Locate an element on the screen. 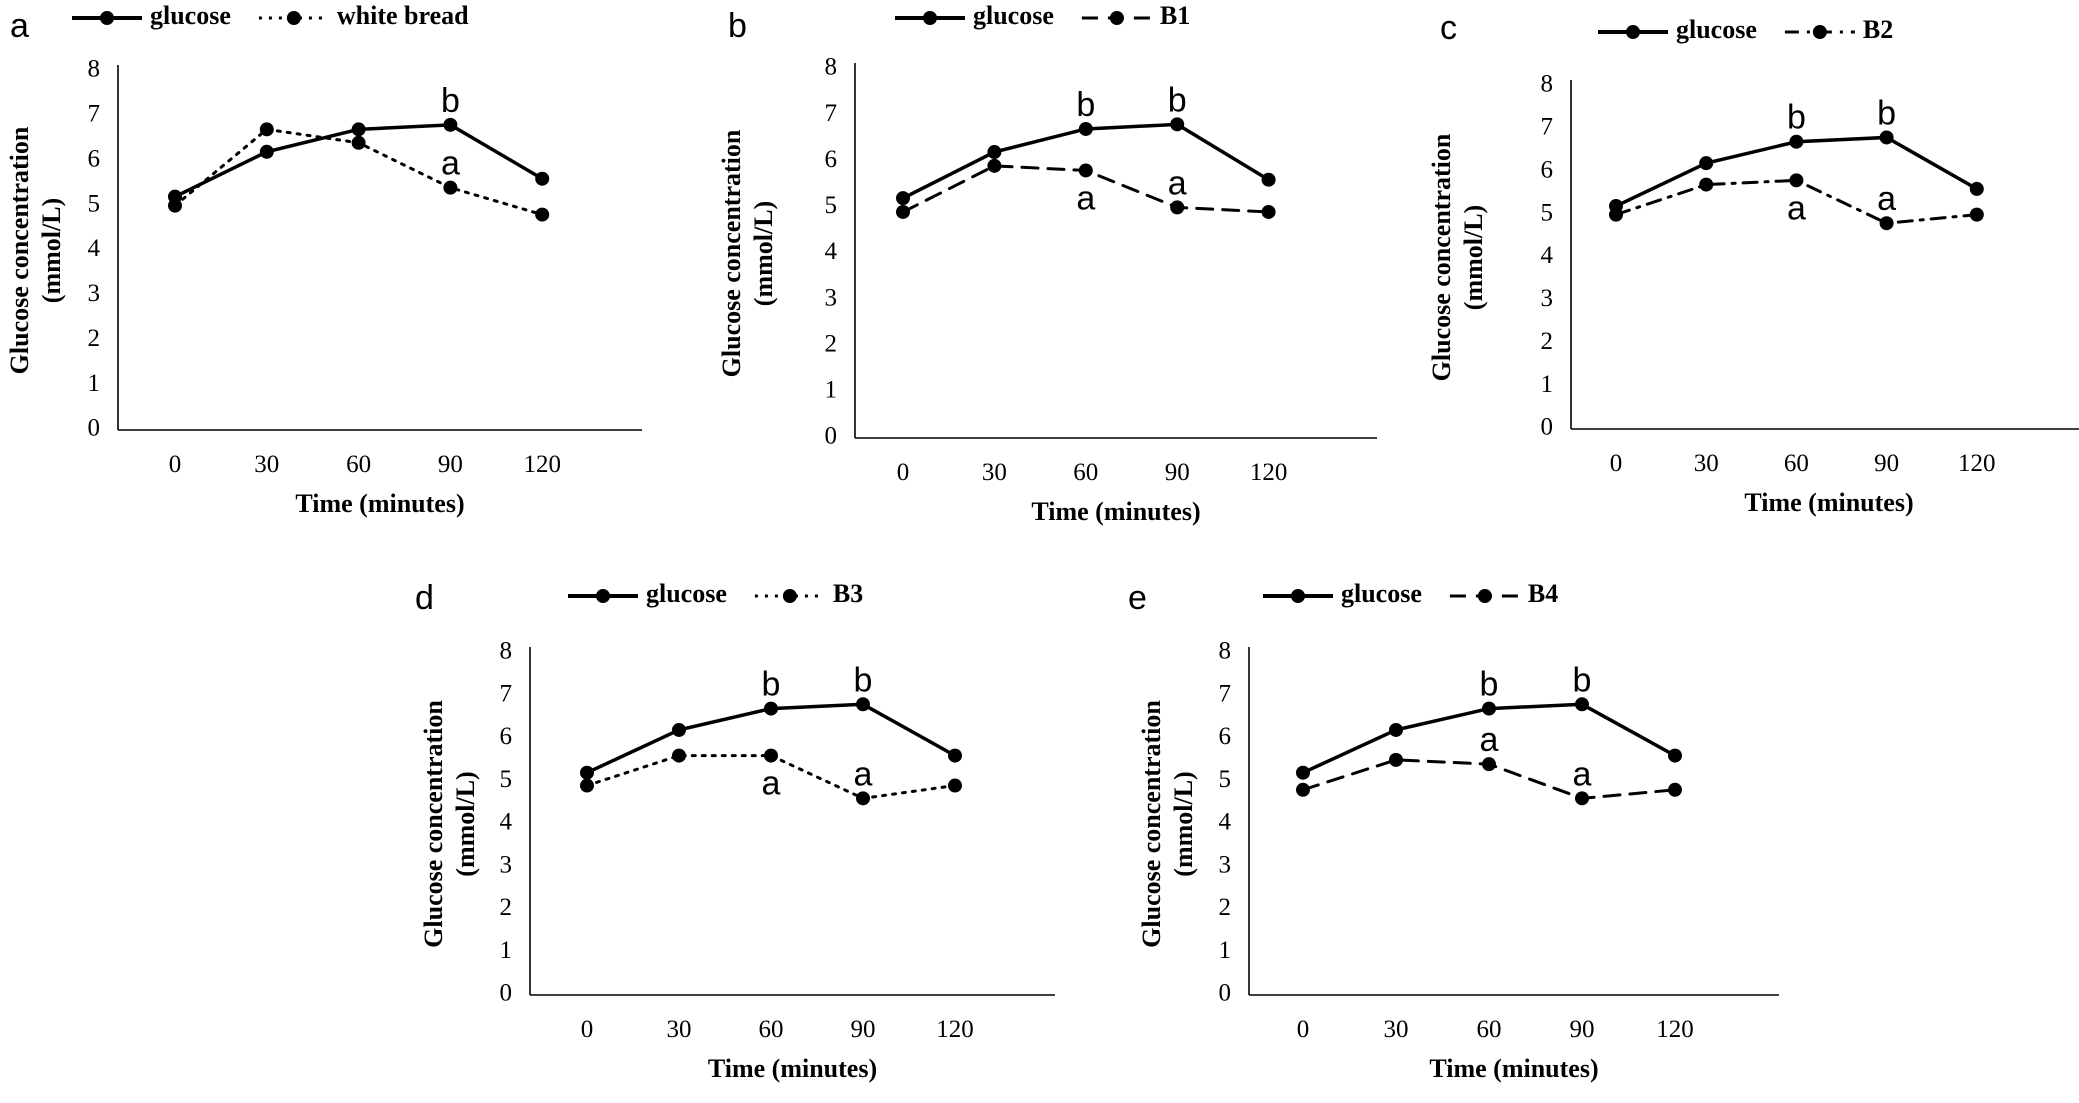 This screenshot has width=2079, height=1103. legend-label: B4 is located at coordinates (1543, 593).